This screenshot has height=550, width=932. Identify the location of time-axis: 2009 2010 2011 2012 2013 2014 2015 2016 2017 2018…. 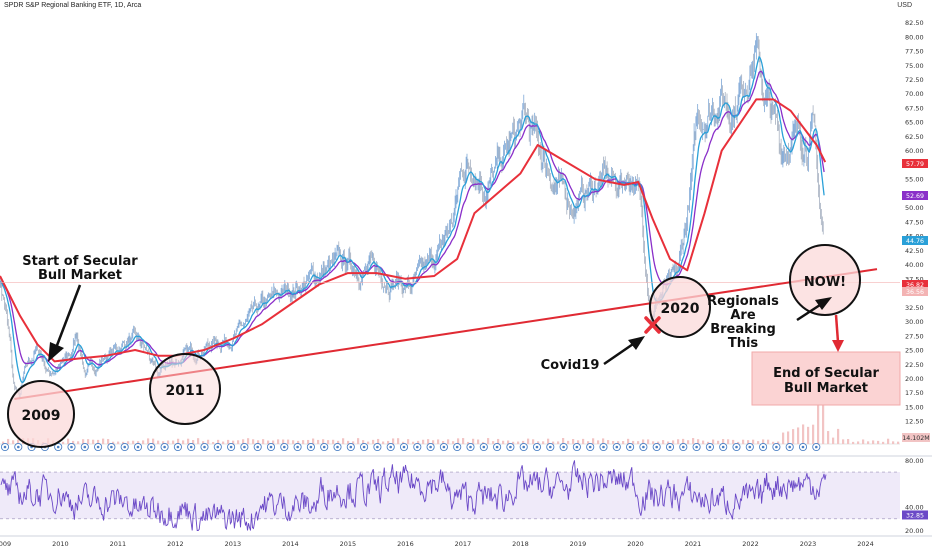
(437, 544).